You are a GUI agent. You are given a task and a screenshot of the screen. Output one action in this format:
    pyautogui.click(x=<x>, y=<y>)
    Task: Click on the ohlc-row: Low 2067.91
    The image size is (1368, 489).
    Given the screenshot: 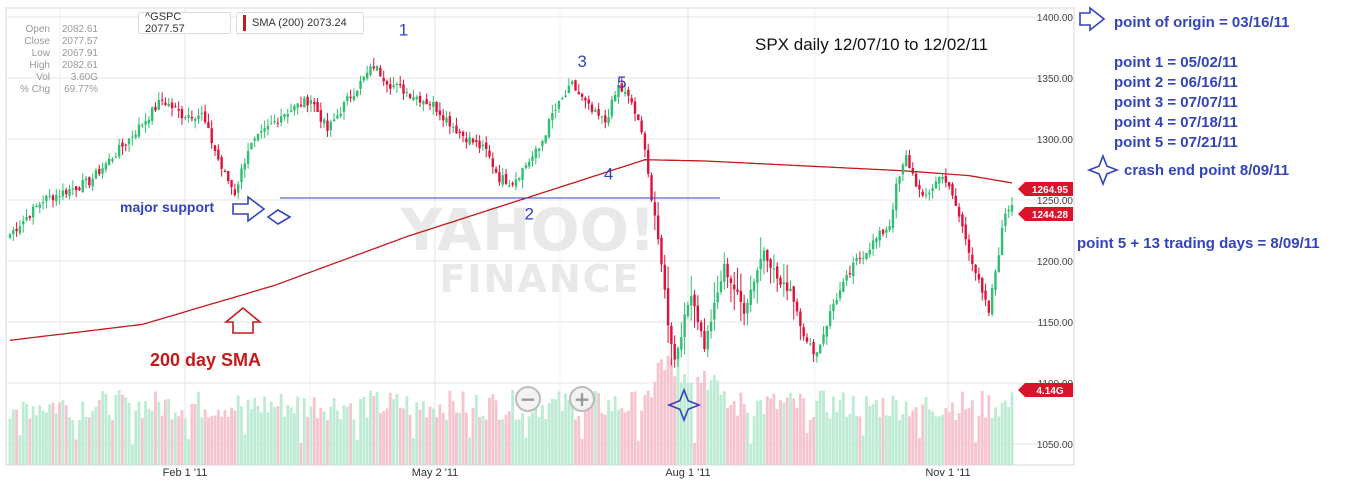 What is the action you would take?
    pyautogui.click(x=53, y=54)
    